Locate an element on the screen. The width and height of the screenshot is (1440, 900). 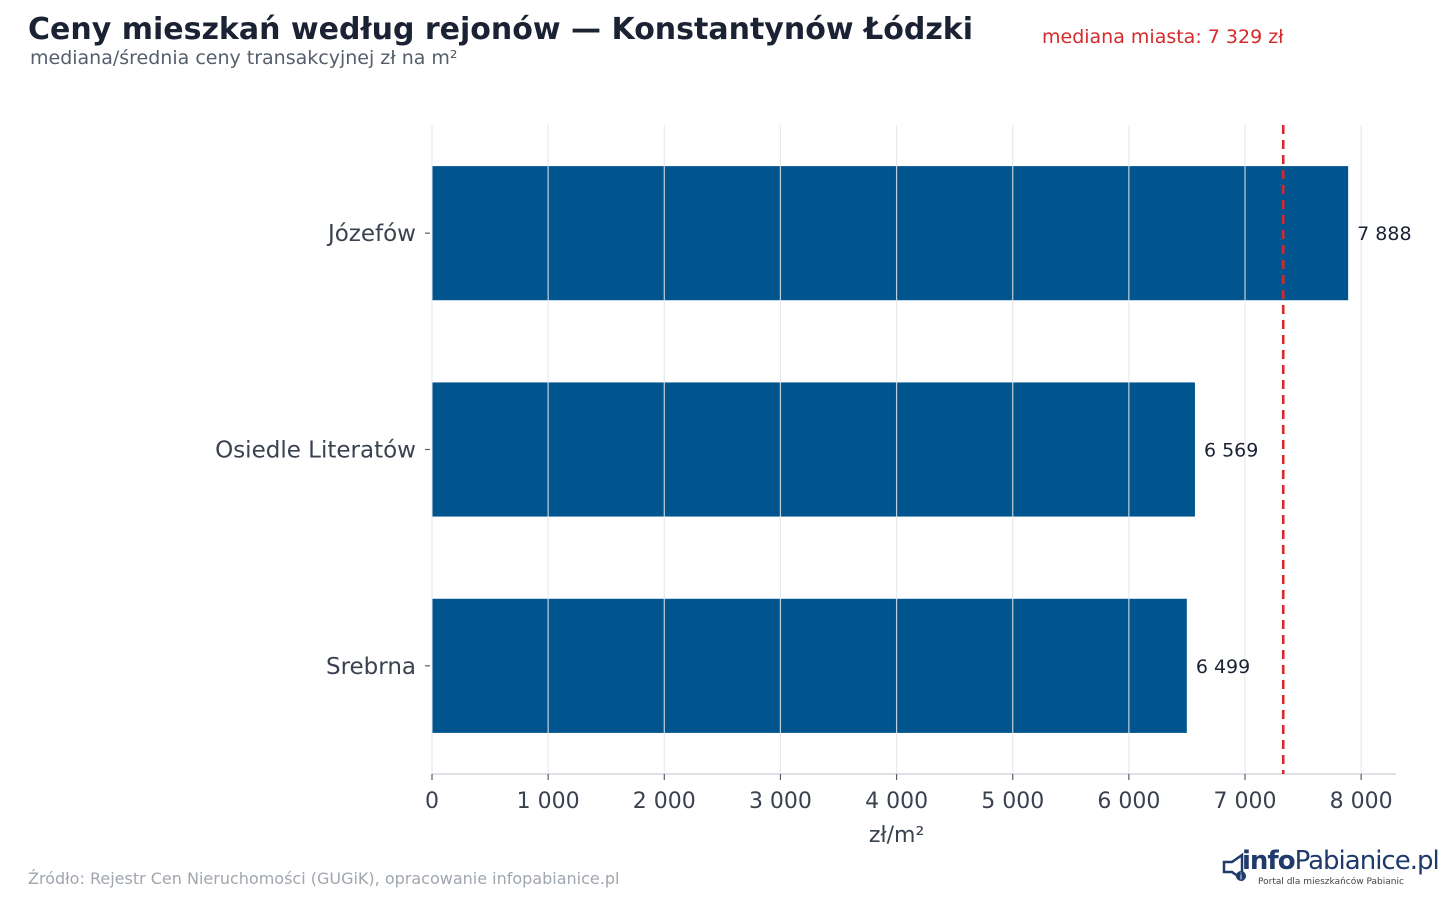
logo-wordmark: infoPabianice.pl is located at coordinates (1341, 861).